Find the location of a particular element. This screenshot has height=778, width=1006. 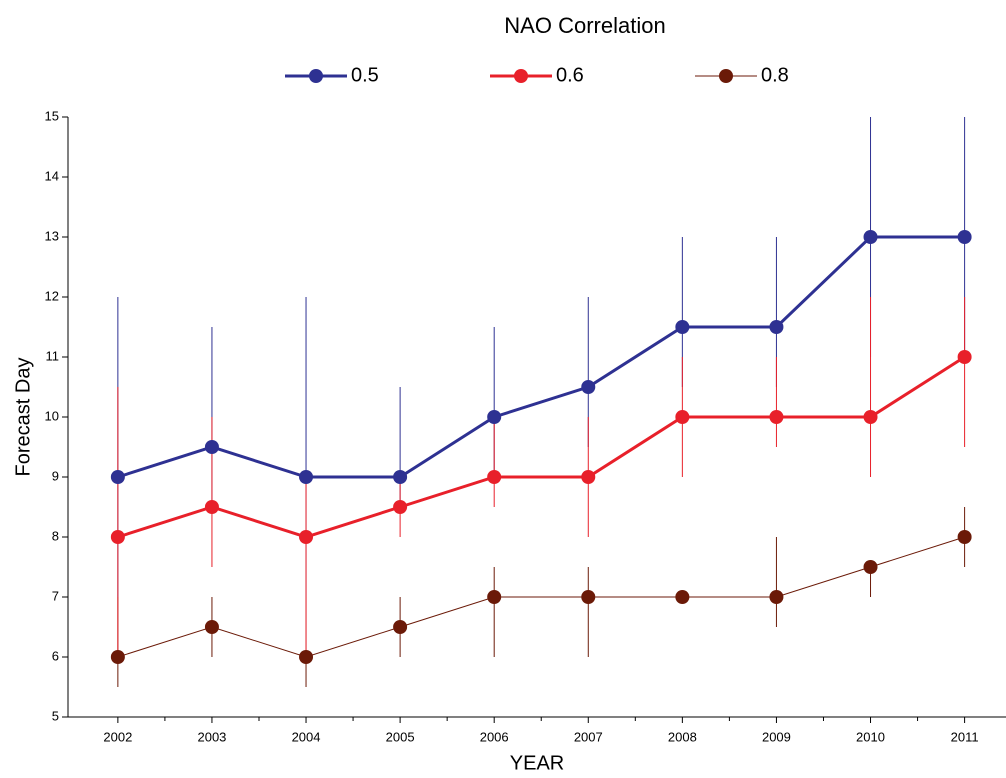

y-tick-label: 11 is located at coordinates (53, 355).